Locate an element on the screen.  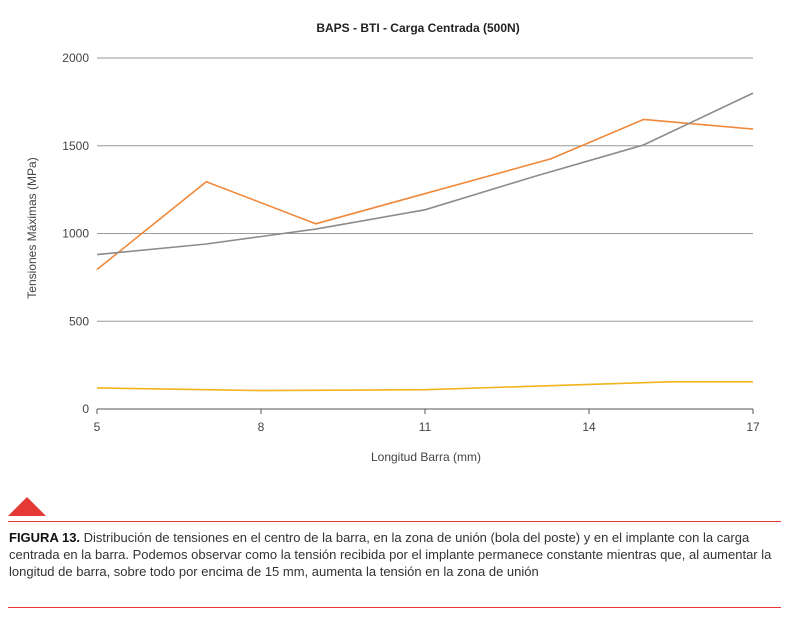
caption-triangle-icon is located at coordinates (27, 506).